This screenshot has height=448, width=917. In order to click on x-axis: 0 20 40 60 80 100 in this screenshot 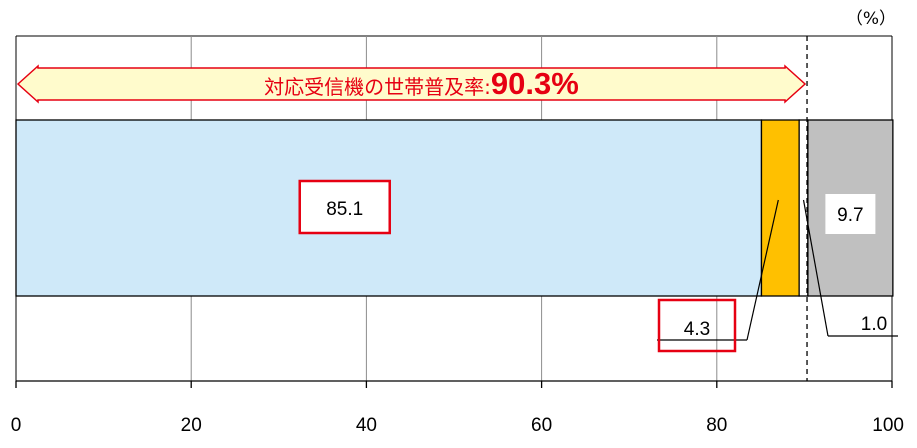, I will do `click(457, 408)`.